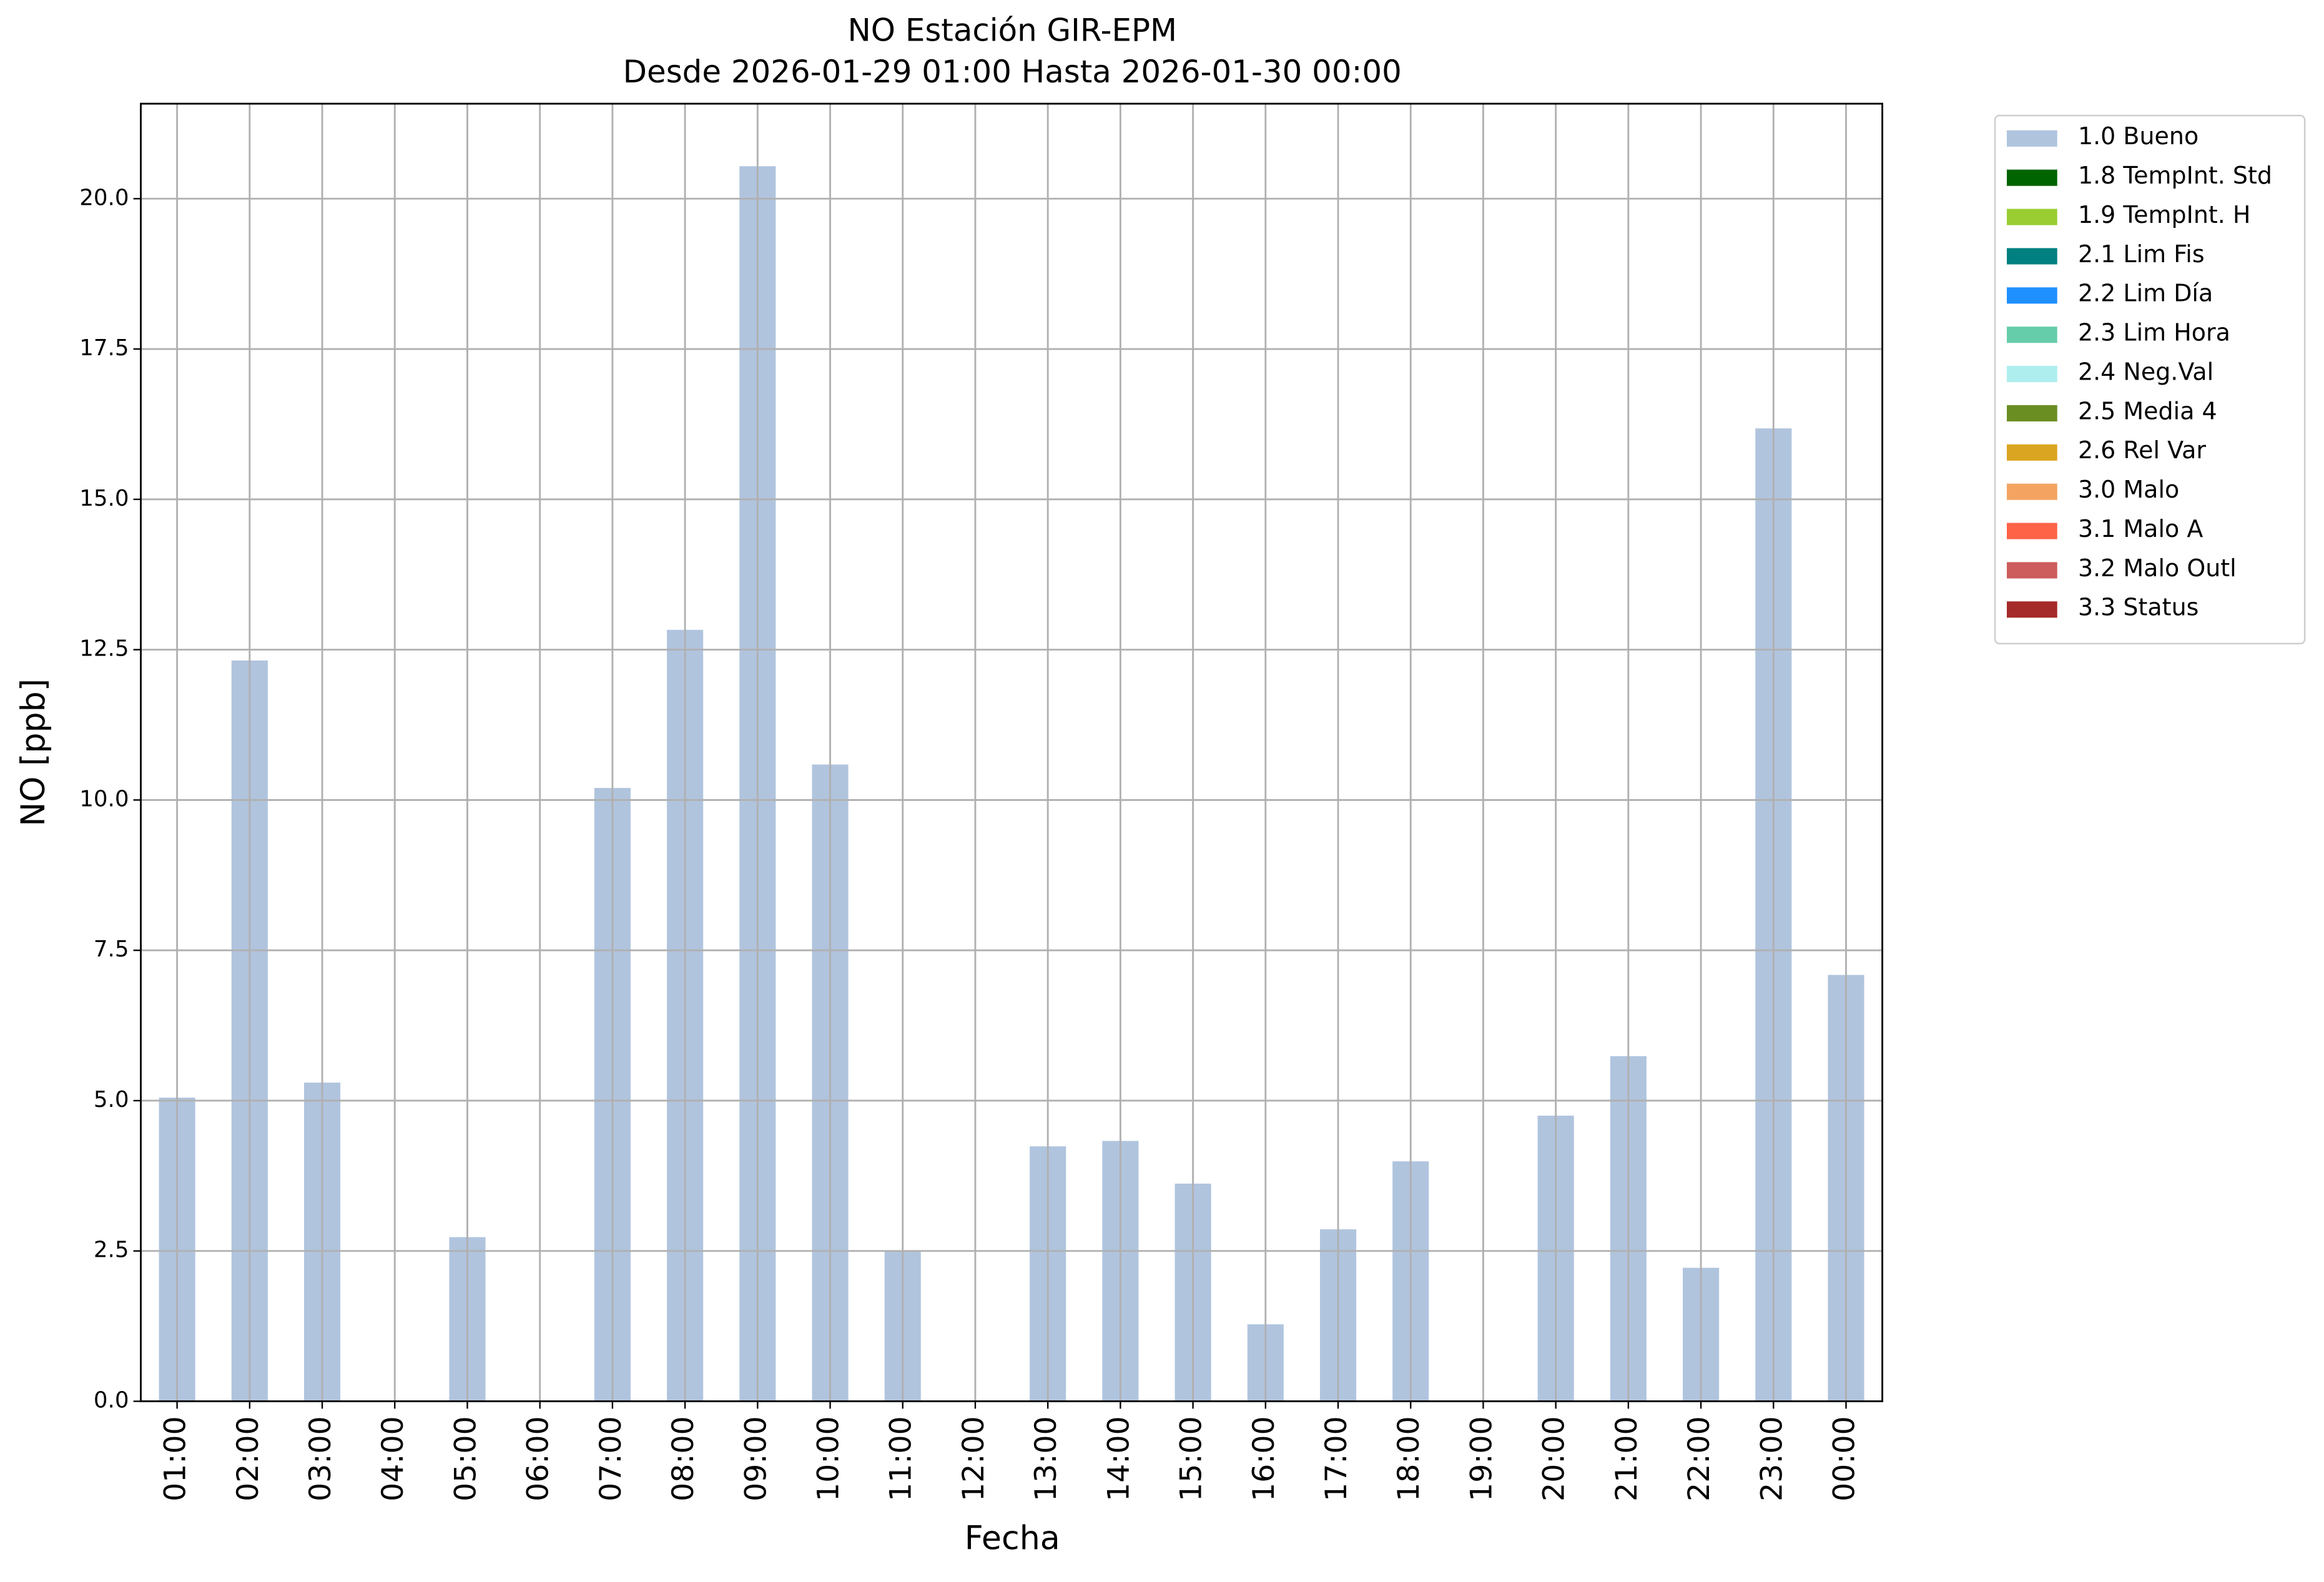  What do you see at coordinates (111, 1100) in the screenshot?
I see `y-tick-label: 5.0` at bounding box center [111, 1100].